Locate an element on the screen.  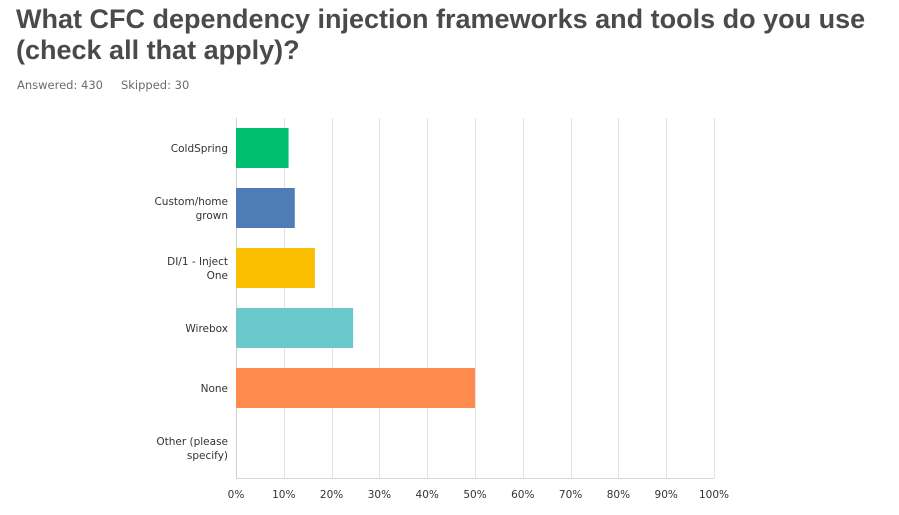
category-label: DI/1 - Inject is located at coordinates (197, 262).